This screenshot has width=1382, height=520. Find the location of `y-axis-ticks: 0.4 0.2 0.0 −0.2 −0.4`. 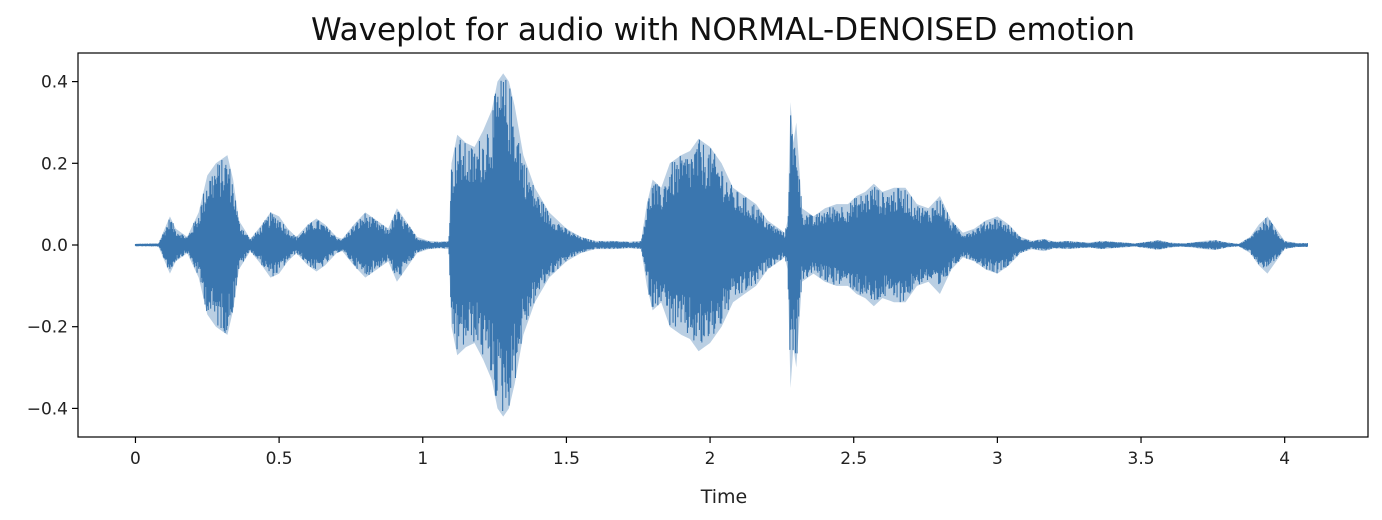

y-axis-ticks: 0.4 0.2 0.0 −0.2 −0.4 is located at coordinates (52, 246).